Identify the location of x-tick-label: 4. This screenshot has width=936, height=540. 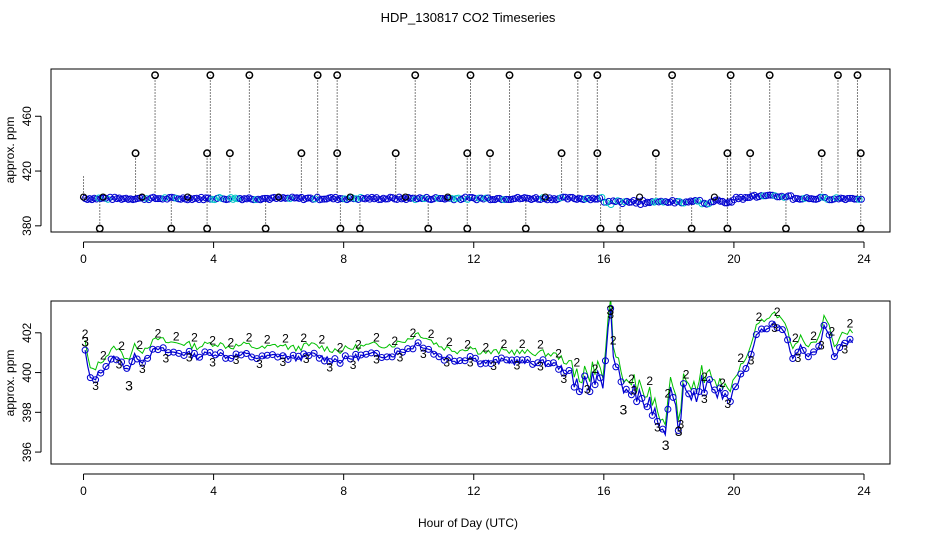
(213, 259).